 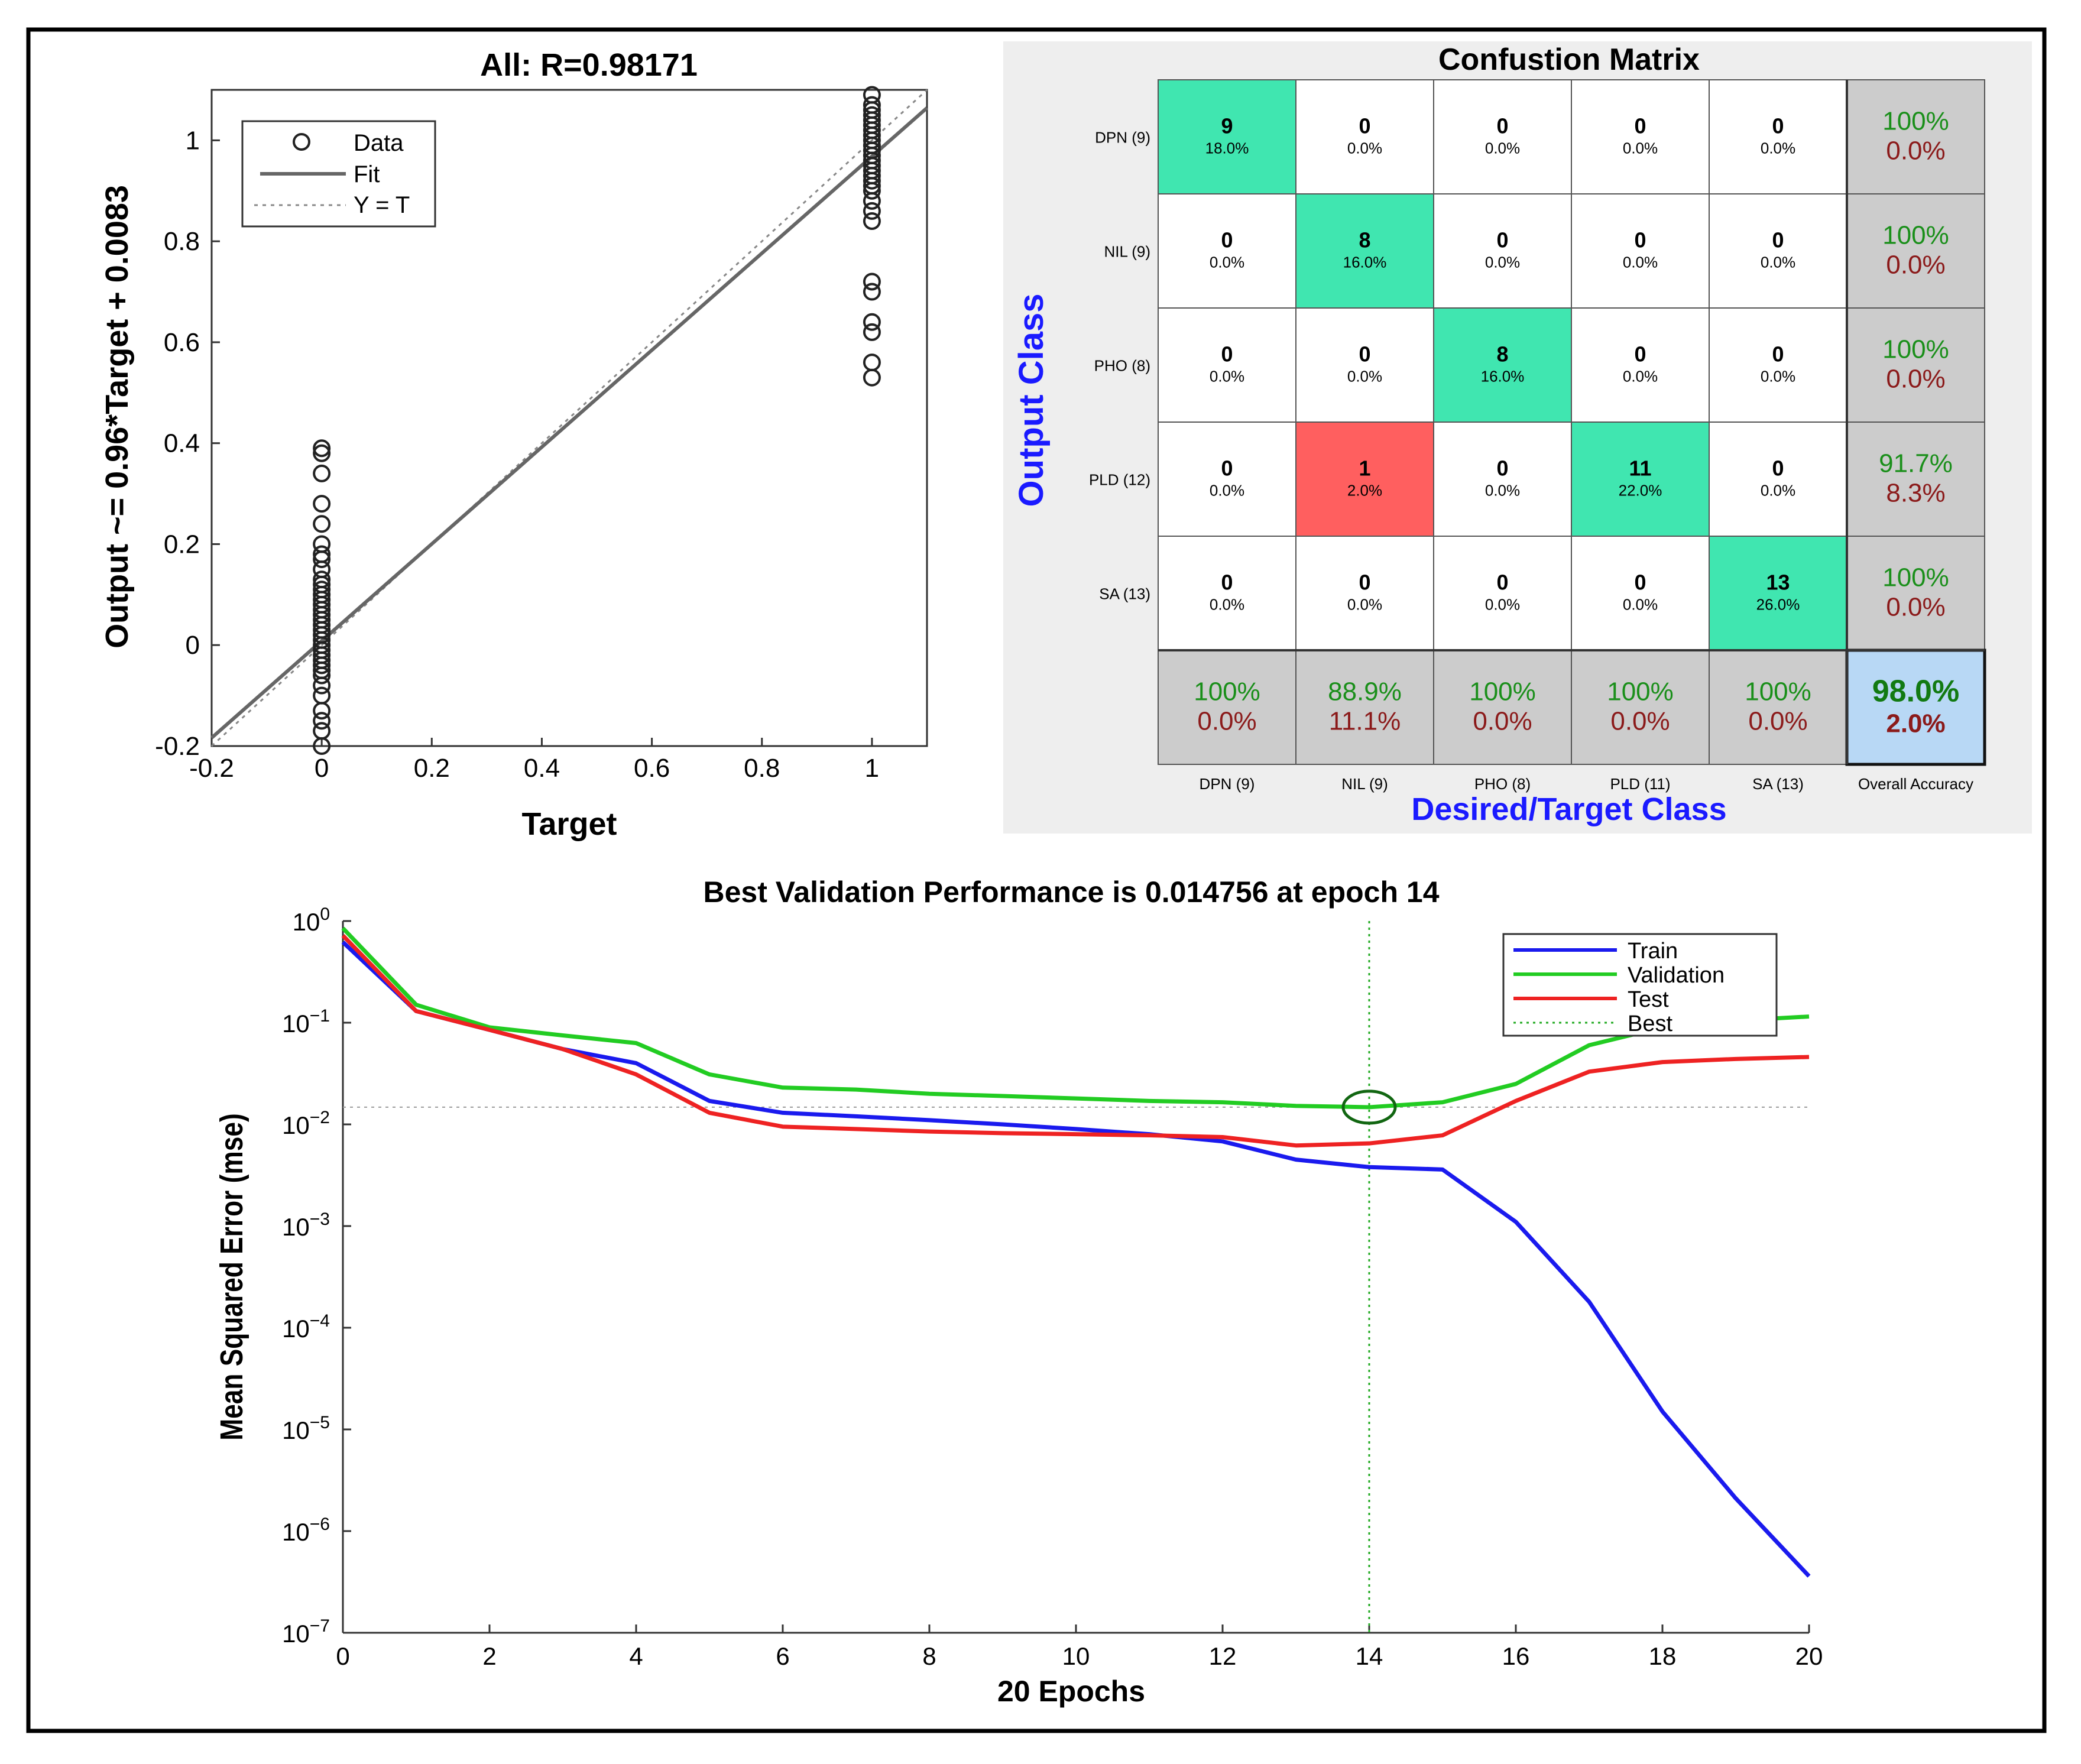 I want to click on col-error: 11.1%, so click(x=1365, y=721).